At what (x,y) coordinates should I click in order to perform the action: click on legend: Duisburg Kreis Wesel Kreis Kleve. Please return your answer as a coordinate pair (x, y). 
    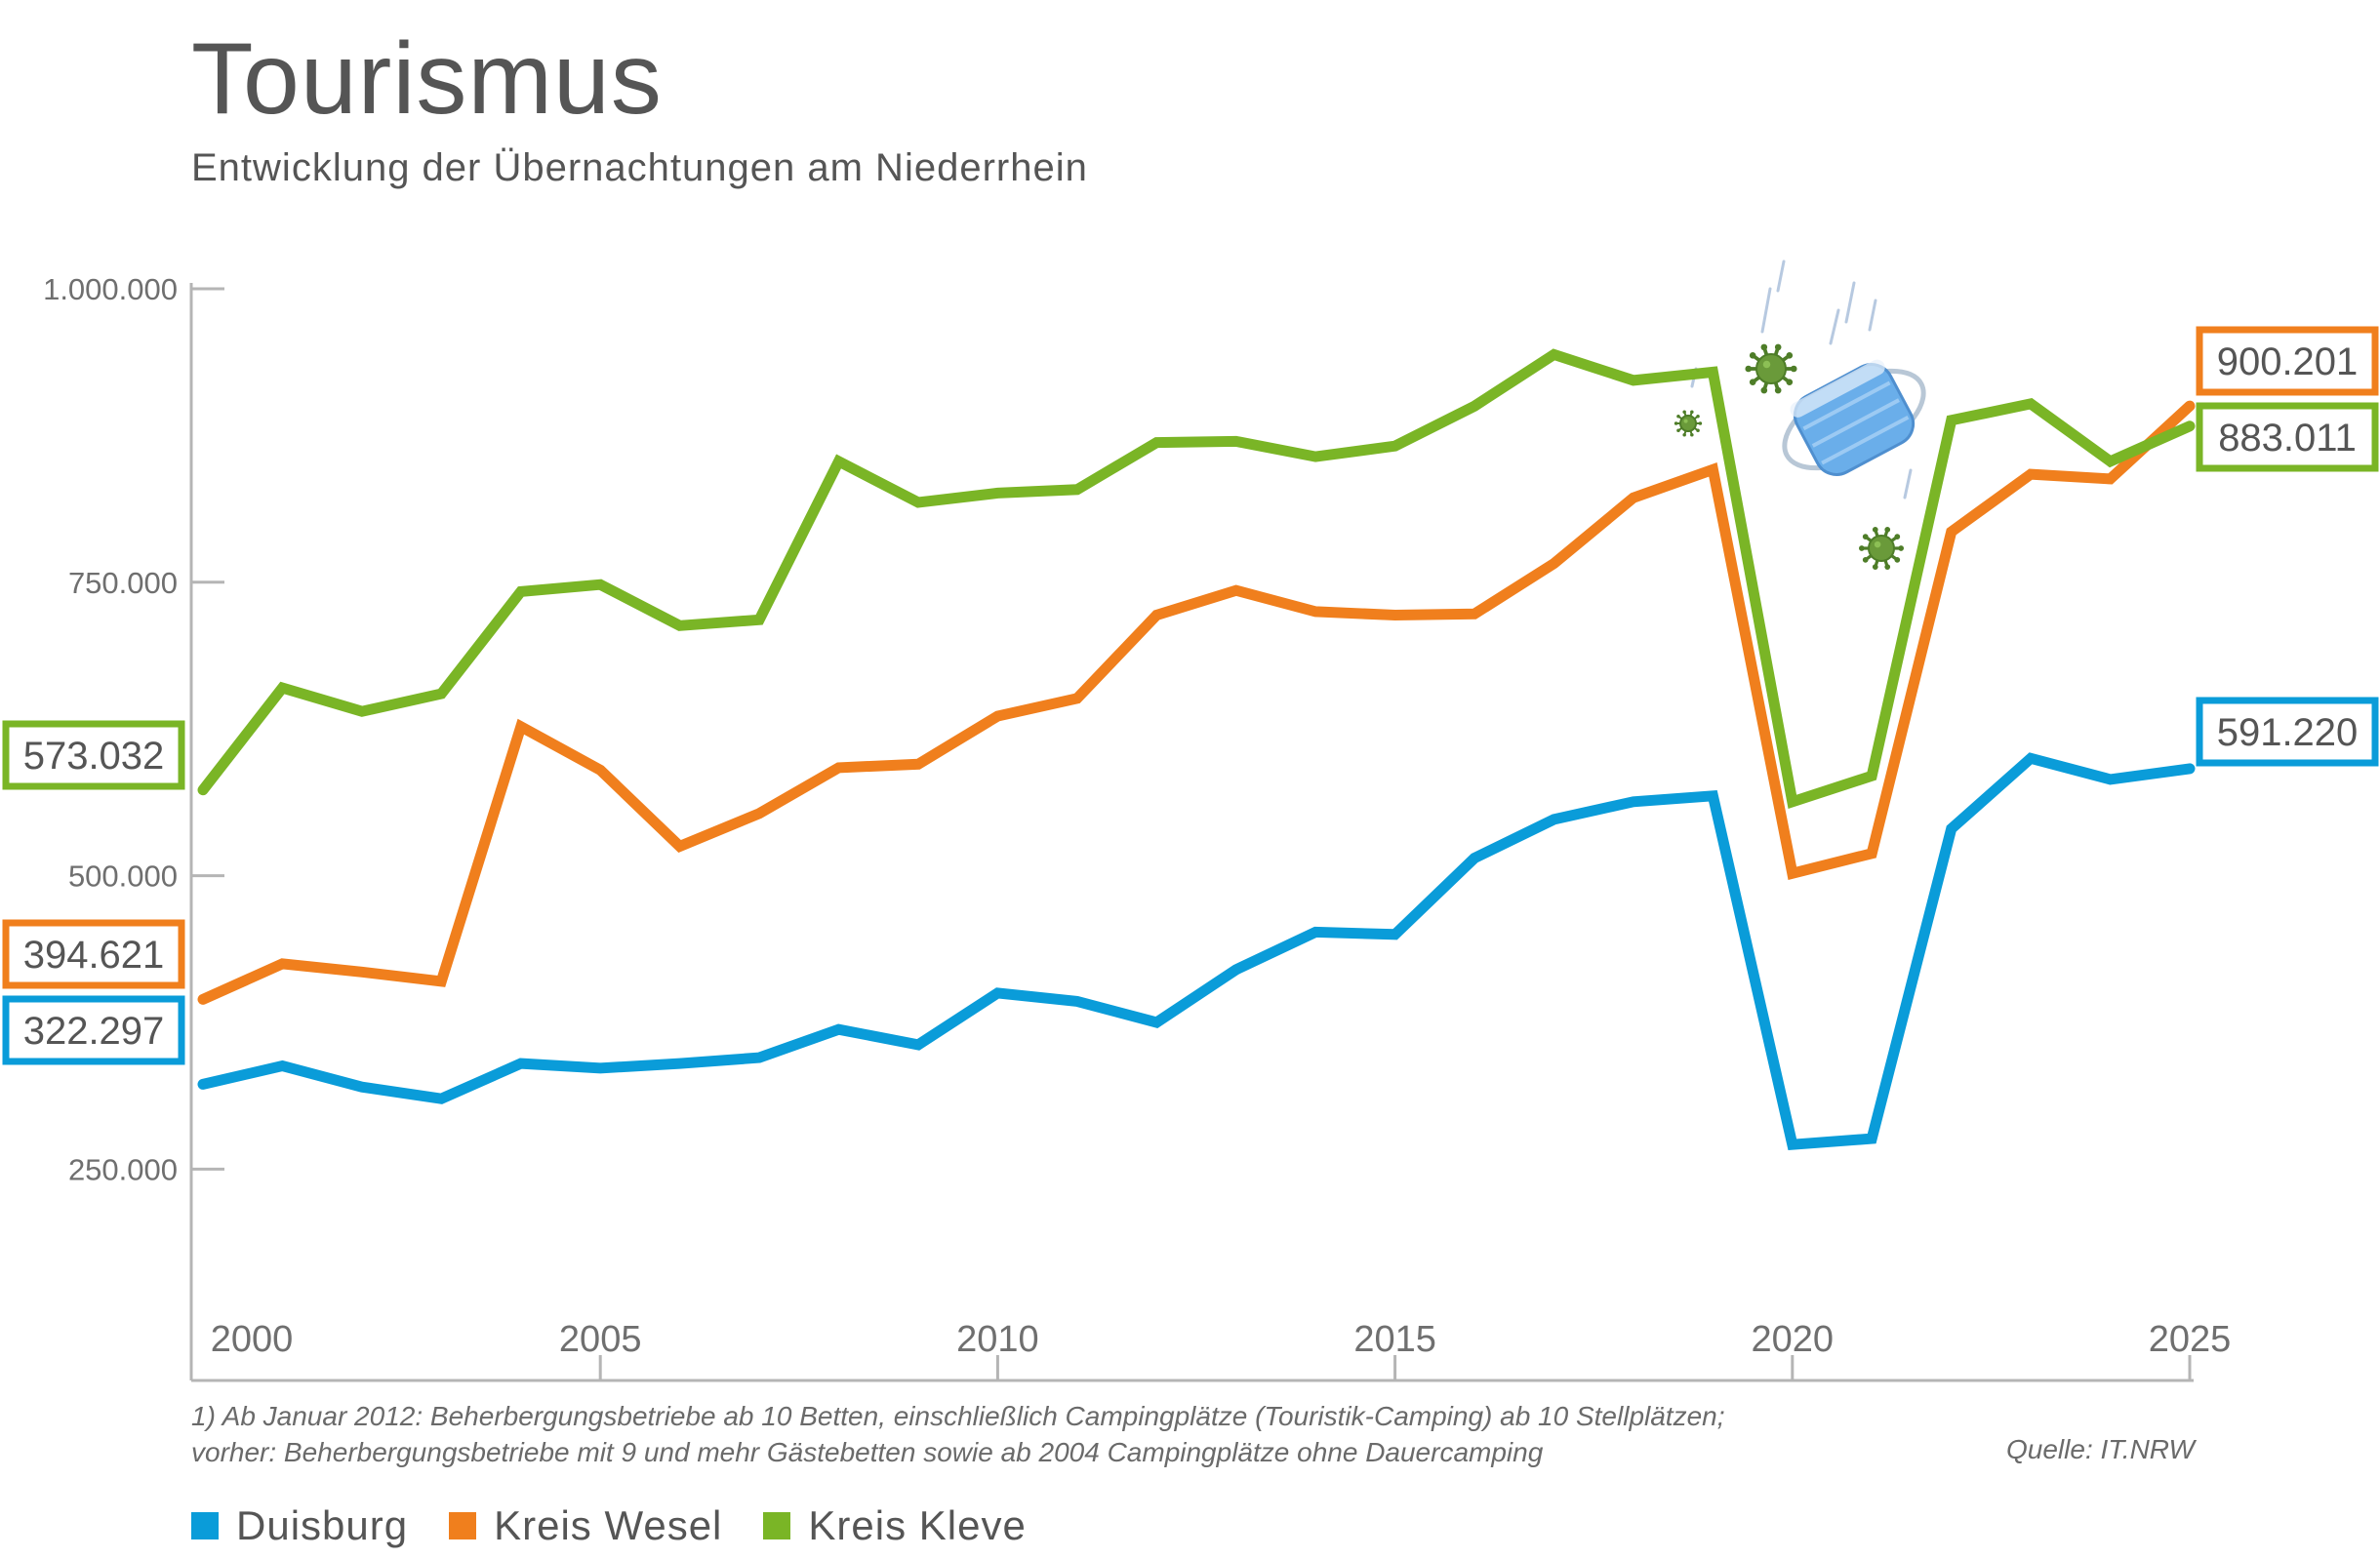
    Looking at the image, I should click on (629, 1525).